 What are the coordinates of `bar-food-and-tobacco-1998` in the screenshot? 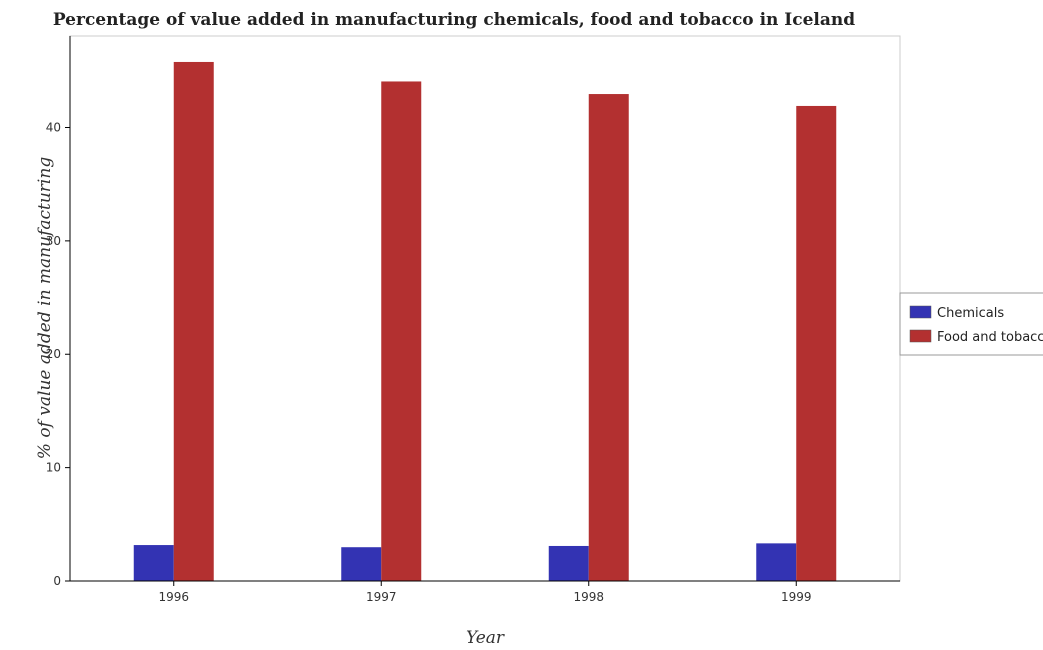 It's located at (608, 337).